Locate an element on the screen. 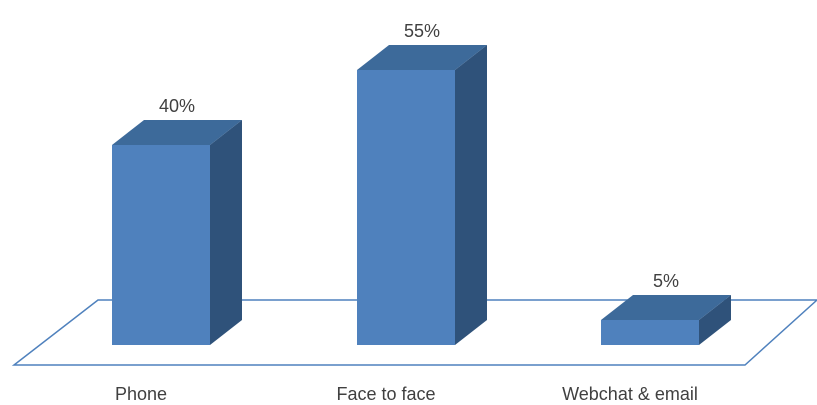 Image resolution: width=817 pixels, height=405 pixels. data-label-phone: 40% is located at coordinates (177, 106).